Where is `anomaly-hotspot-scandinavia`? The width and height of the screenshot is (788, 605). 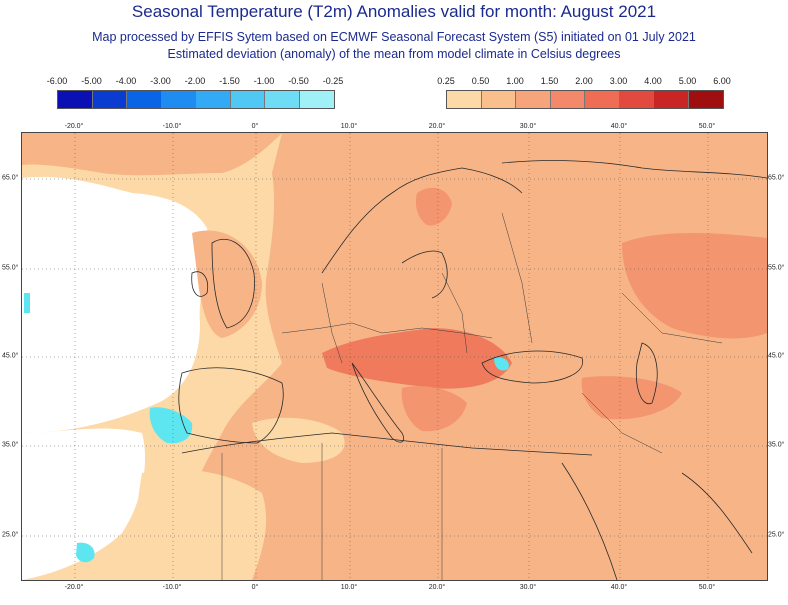 anomaly-hotspot-scandinavia is located at coordinates (433, 206).